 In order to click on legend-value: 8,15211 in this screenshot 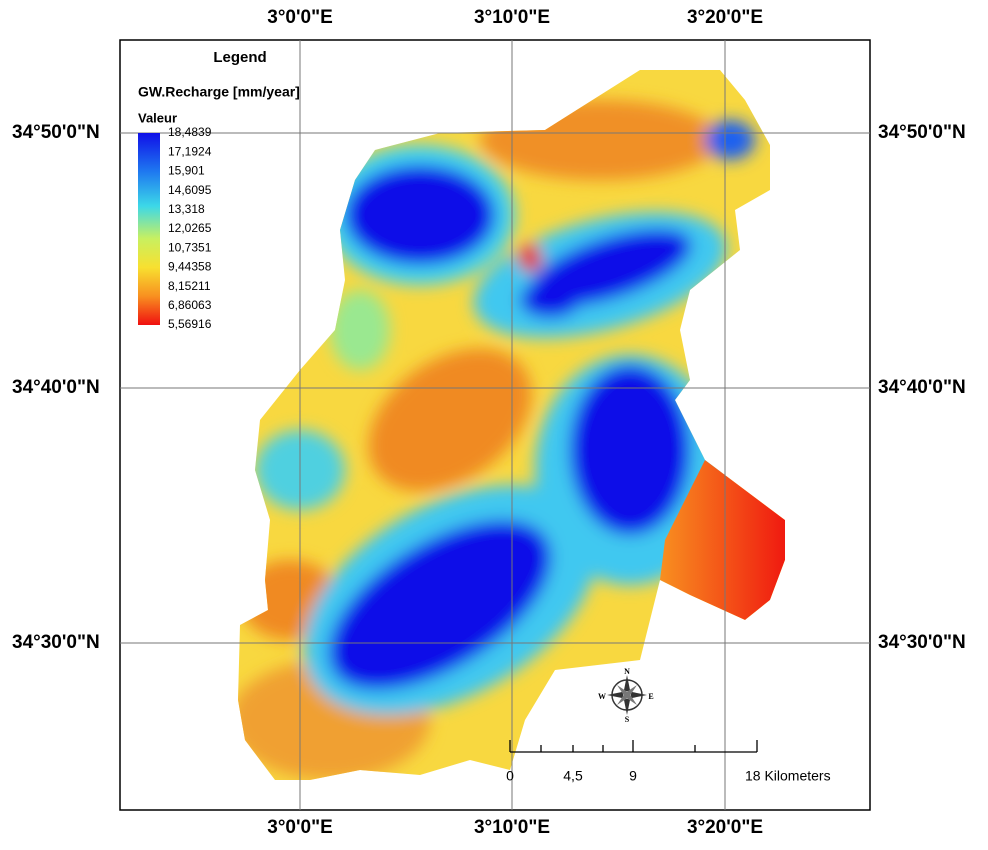, I will do `click(189, 286)`.